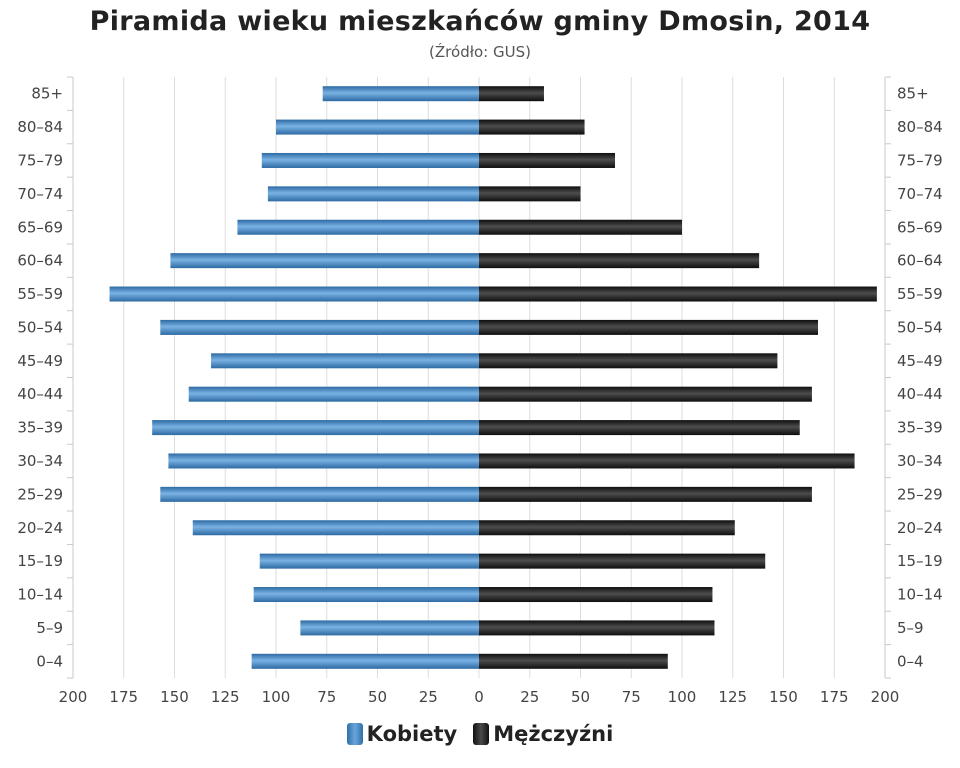 The height and width of the screenshot is (768, 960). Describe the element at coordinates (40, 428) in the screenshot. I see `y-tick-label-left: 35–39` at that location.